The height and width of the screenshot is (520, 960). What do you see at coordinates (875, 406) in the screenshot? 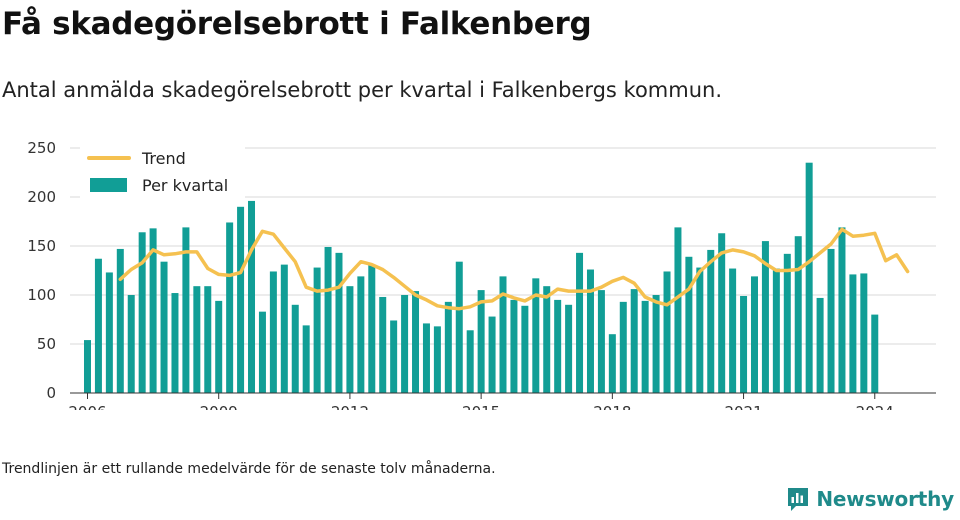
I see `x-tick-label: 2024` at bounding box center [875, 406].